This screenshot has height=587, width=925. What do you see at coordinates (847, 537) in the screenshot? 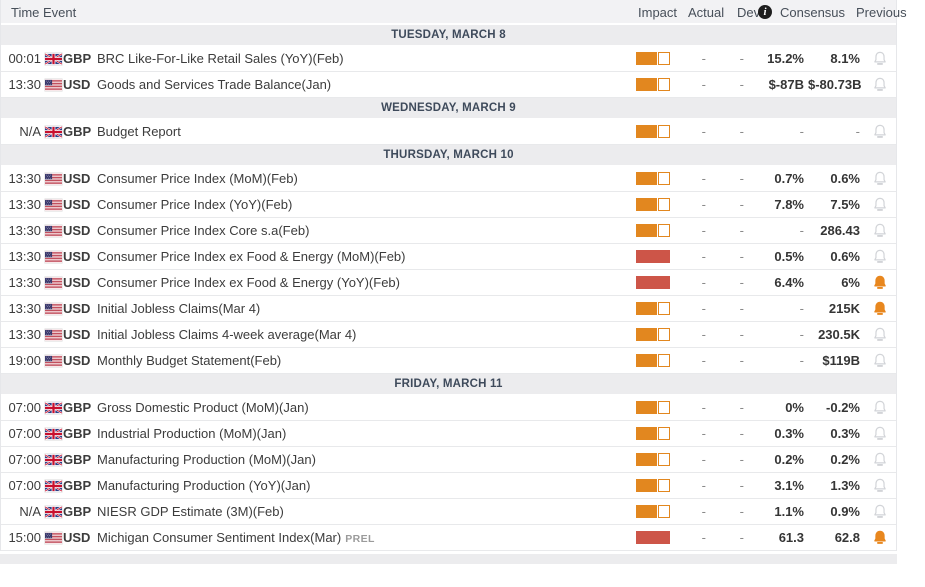
I see `previous-value: 62.8` at bounding box center [847, 537].